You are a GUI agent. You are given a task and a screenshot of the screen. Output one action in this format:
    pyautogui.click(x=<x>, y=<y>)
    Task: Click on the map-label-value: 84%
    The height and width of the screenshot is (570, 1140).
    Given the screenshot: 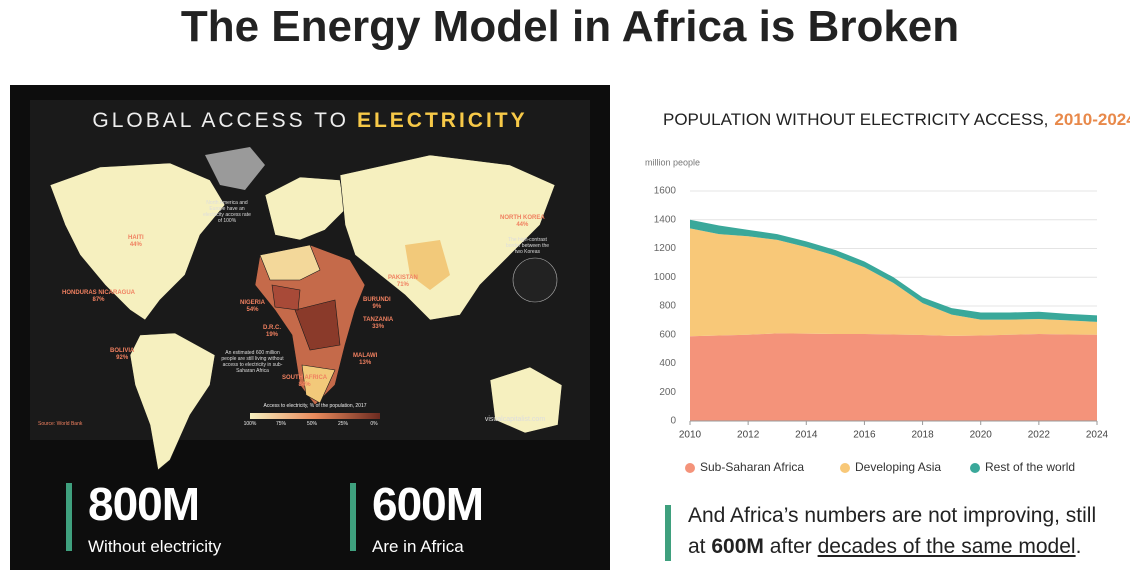 What is the action you would take?
    pyautogui.click(x=304, y=385)
    